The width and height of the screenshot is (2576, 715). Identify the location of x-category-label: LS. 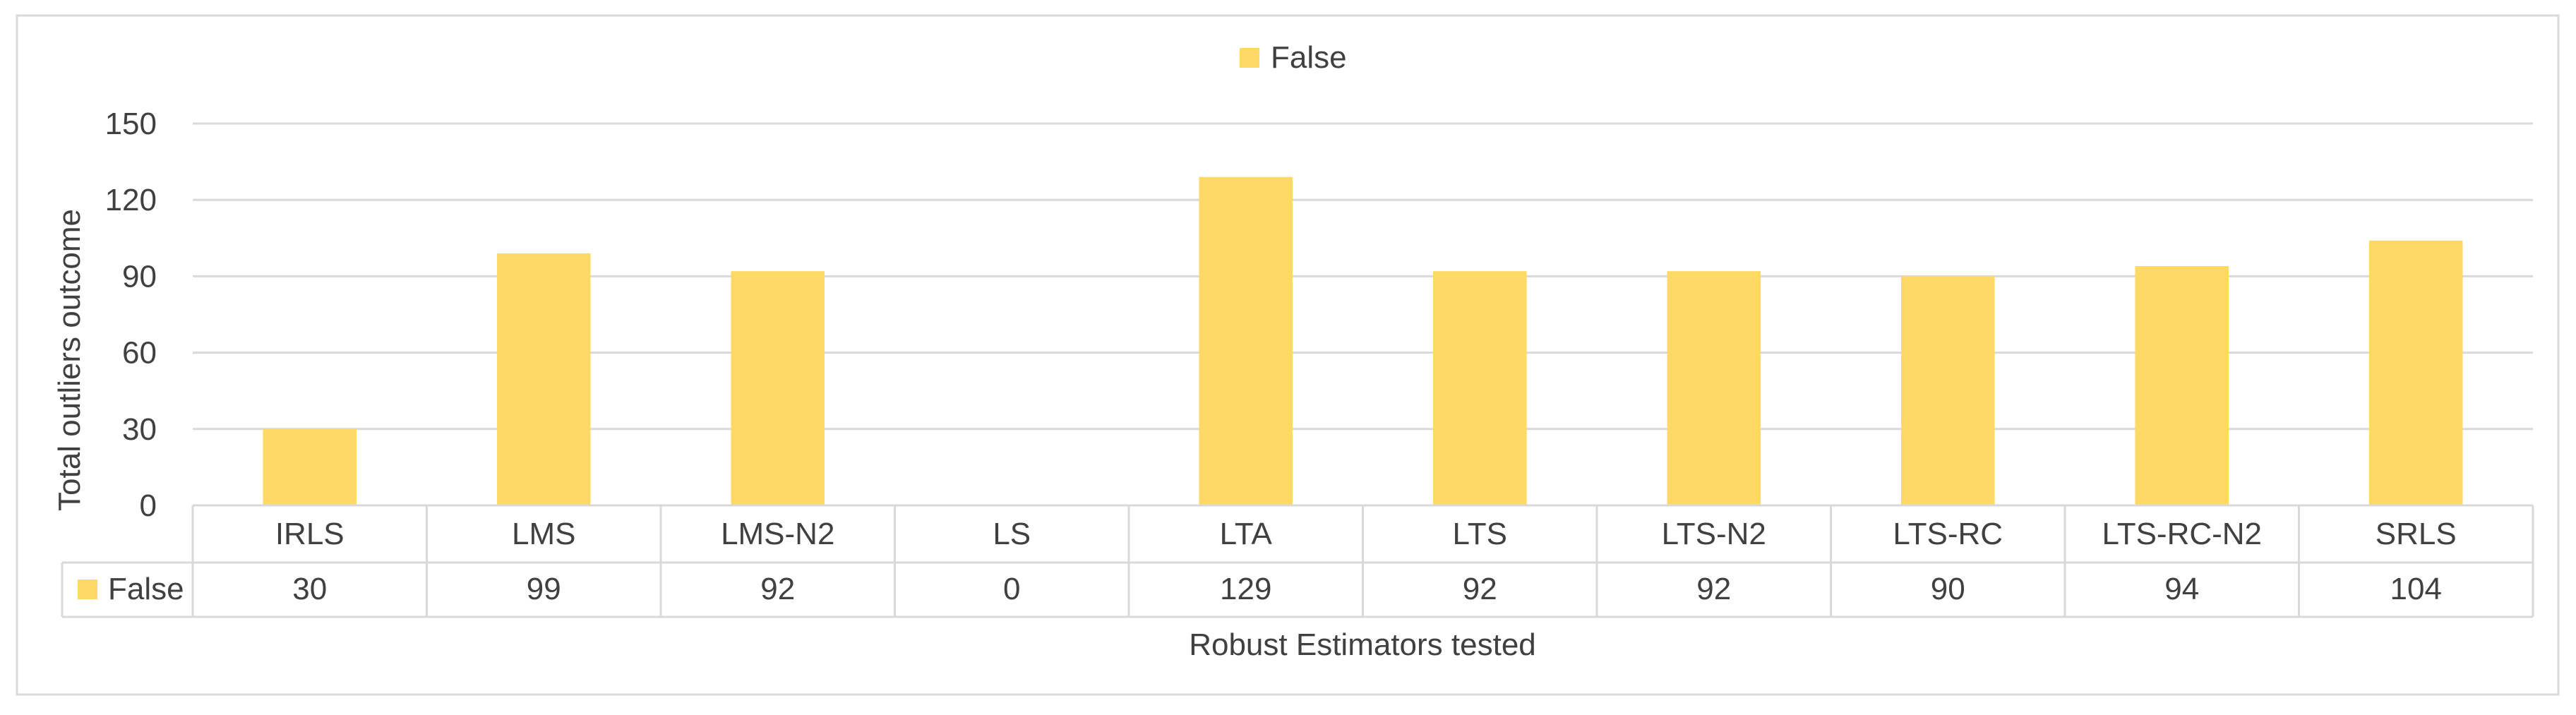
(1012, 534).